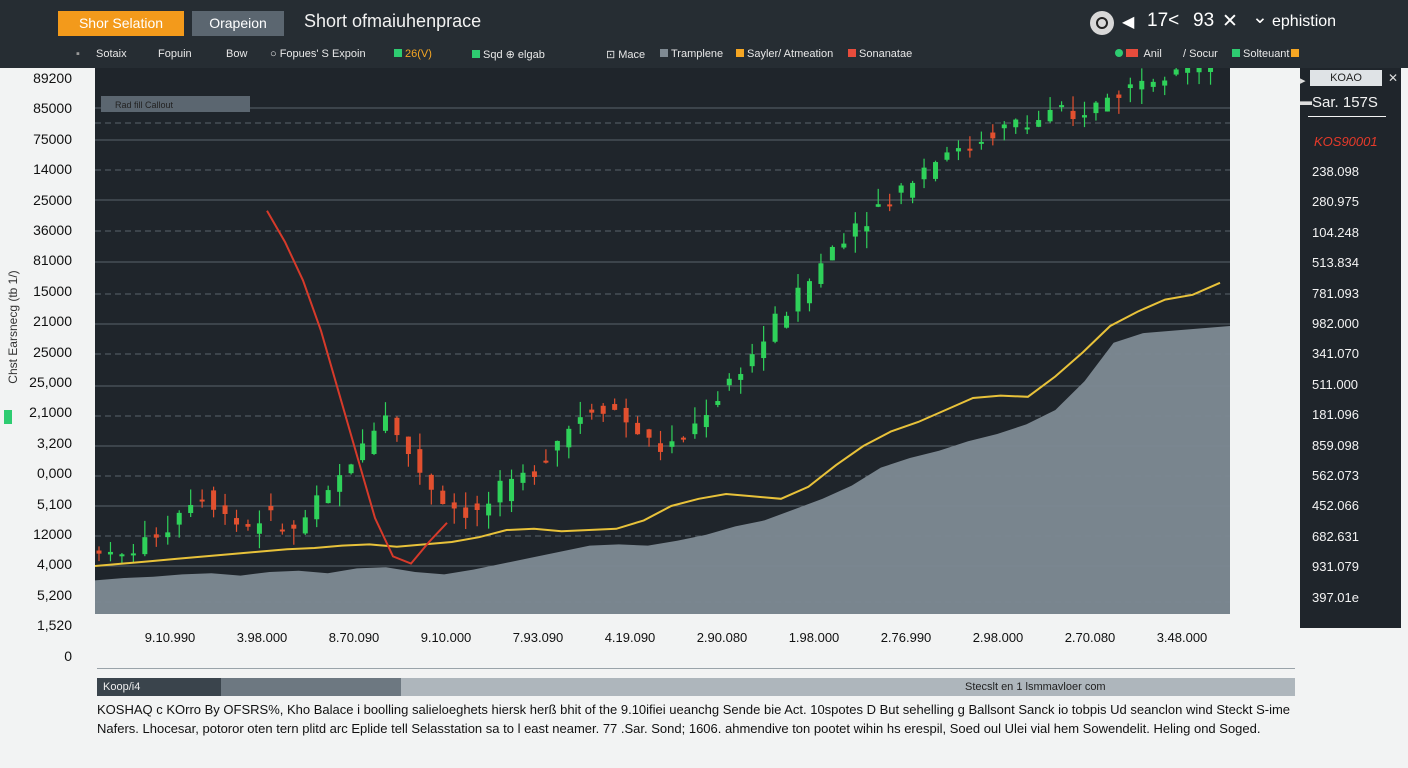  Describe the element at coordinates (1035, 687) in the screenshot. I see `footer-status: Stecslt en 1 lsmmavloer com` at that location.